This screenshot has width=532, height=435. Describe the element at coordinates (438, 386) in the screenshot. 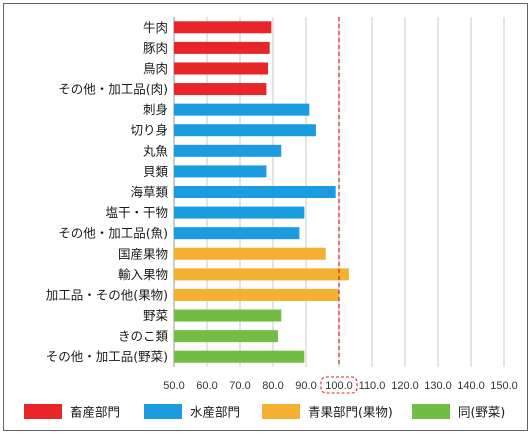

I see `x-tick-label-8: 130.0` at that location.